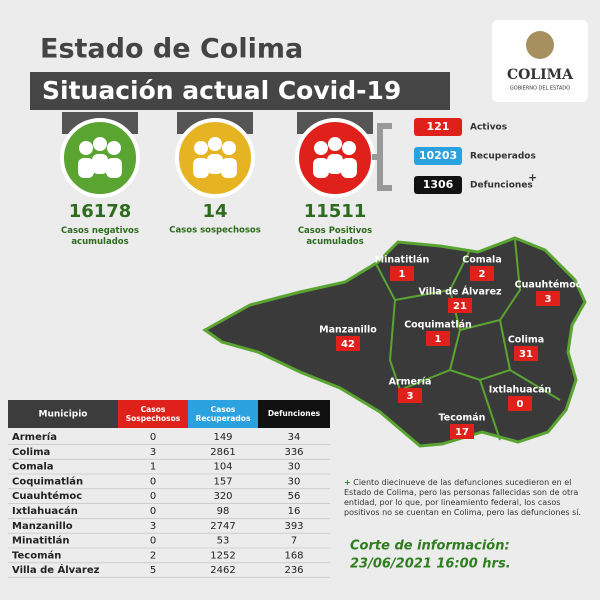 The width and height of the screenshot is (600, 600). I want to click on stat-label: Casos sospechosos, so click(215, 231).